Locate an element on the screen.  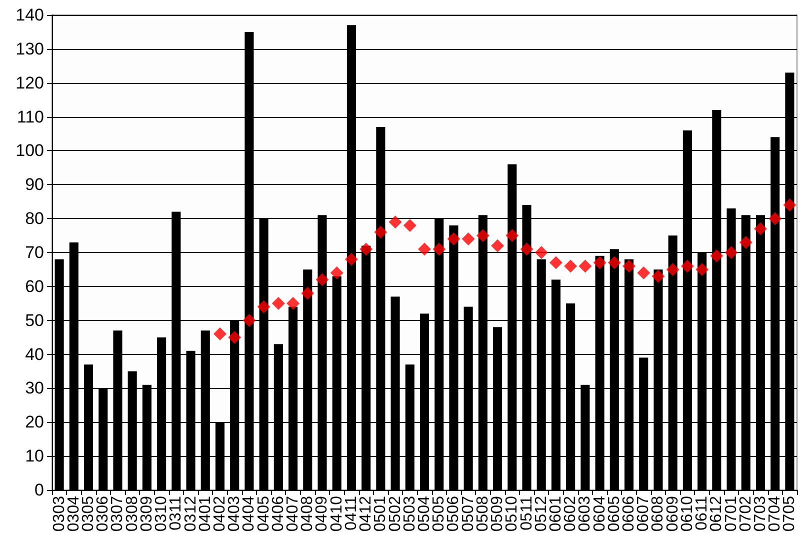
x-tick-label: 0411 is located at coordinates (351, 513).